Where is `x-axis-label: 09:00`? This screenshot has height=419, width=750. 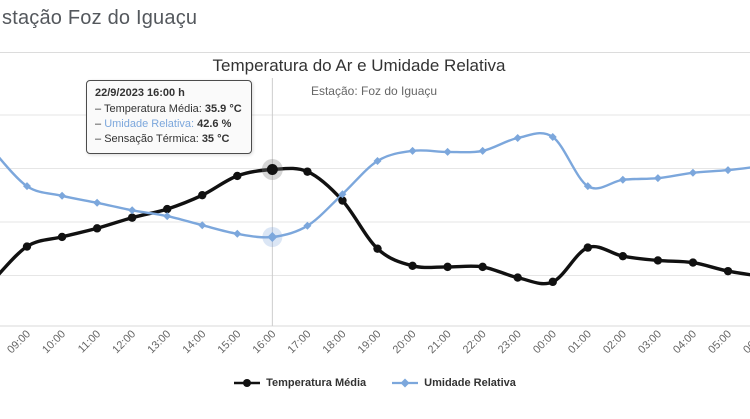 x-axis-label: 09:00 is located at coordinates (19, 342).